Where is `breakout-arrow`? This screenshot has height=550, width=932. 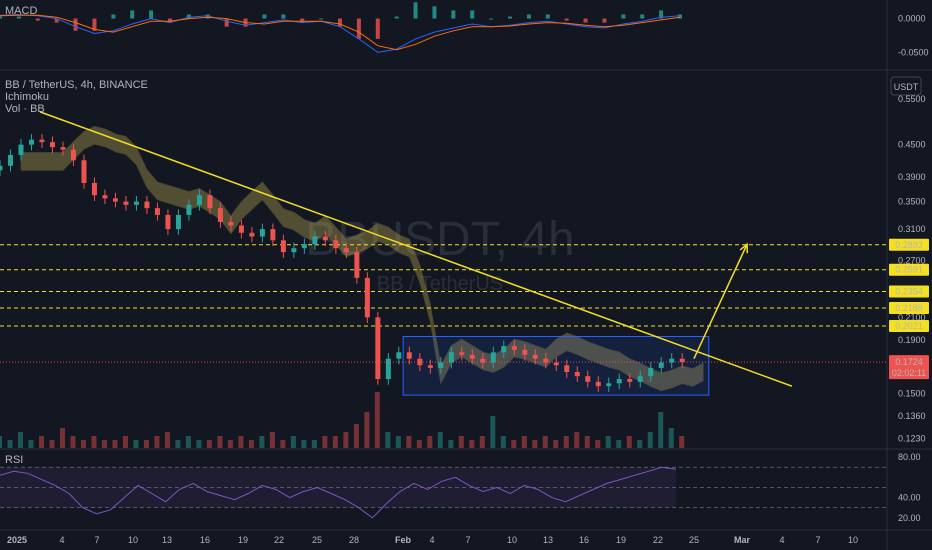
breakout-arrow is located at coordinates (720, 301).